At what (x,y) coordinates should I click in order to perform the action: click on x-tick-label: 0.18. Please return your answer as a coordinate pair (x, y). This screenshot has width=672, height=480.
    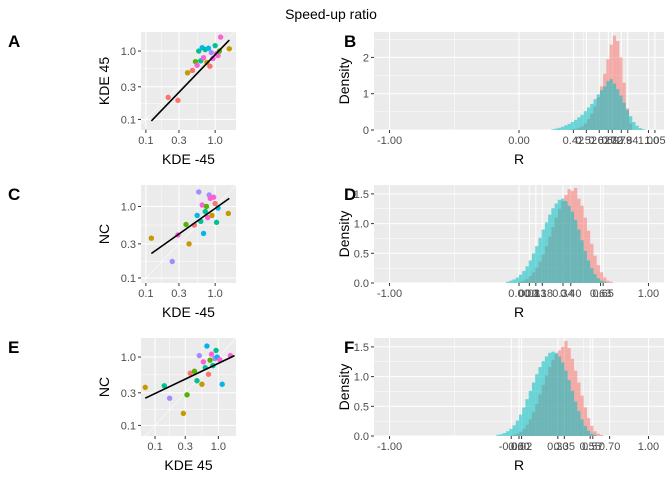
    Looking at the image, I should click on (542, 294).